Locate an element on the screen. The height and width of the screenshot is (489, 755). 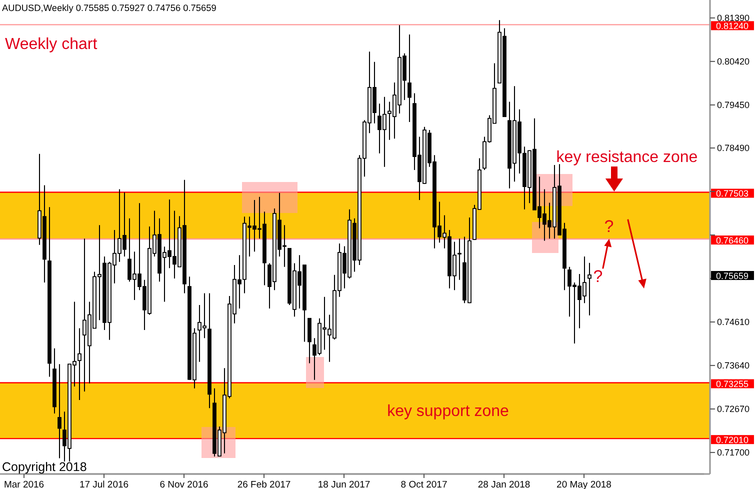
band-label: key resistance zone is located at coordinates (627, 157).